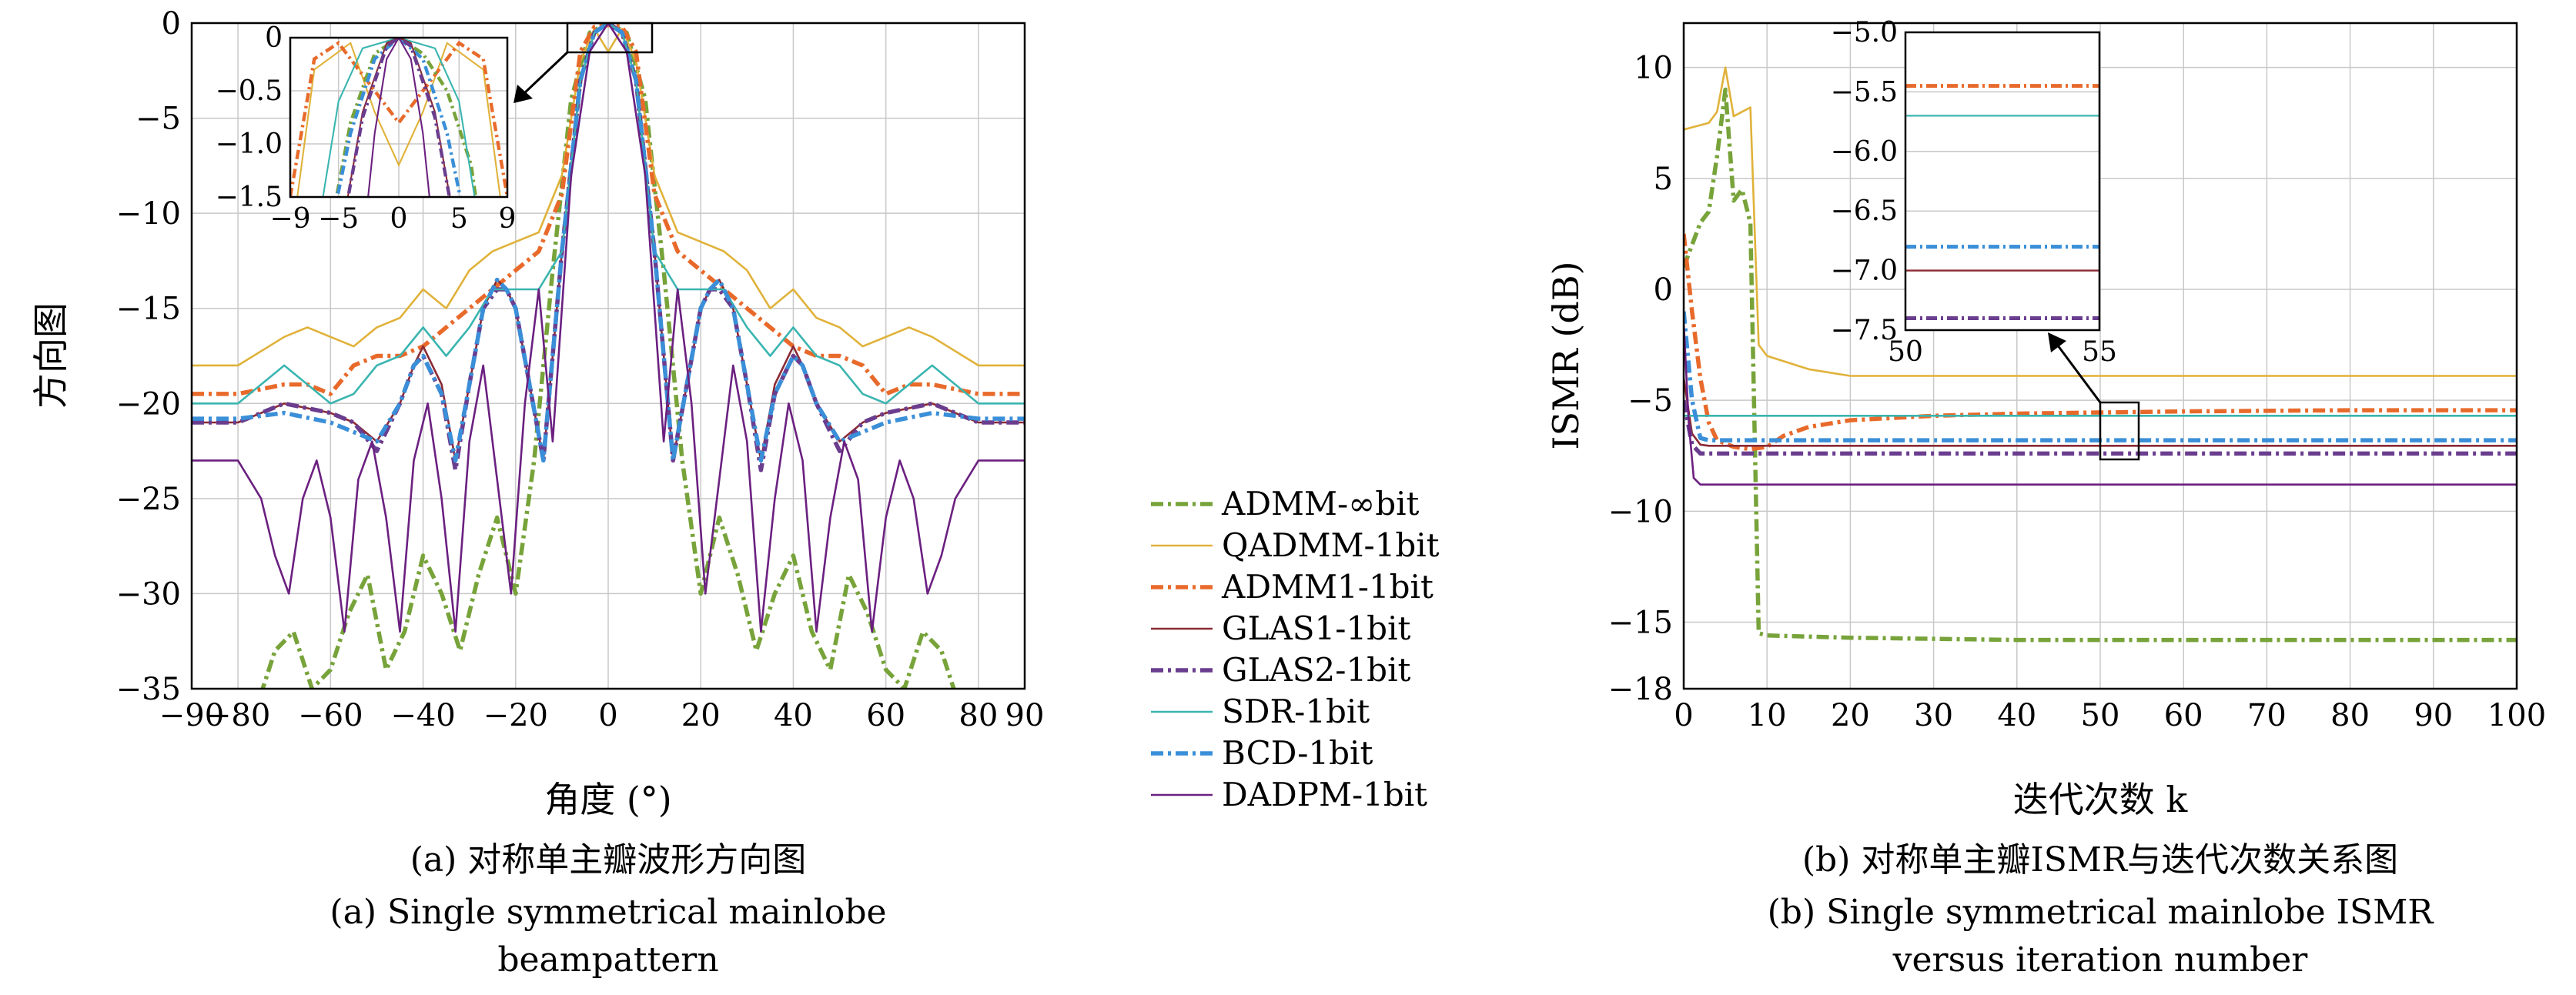 The width and height of the screenshot is (2576, 995). I want to click on left-inset-series-admm1-1bit, so click(399, 118).